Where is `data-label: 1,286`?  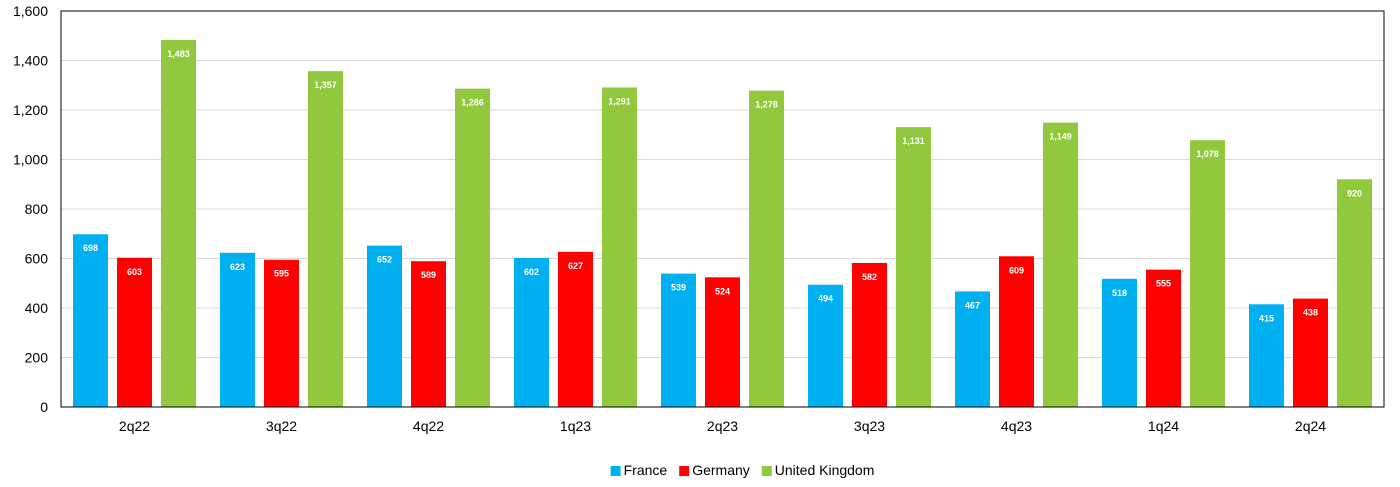 data-label: 1,286 is located at coordinates (472, 103).